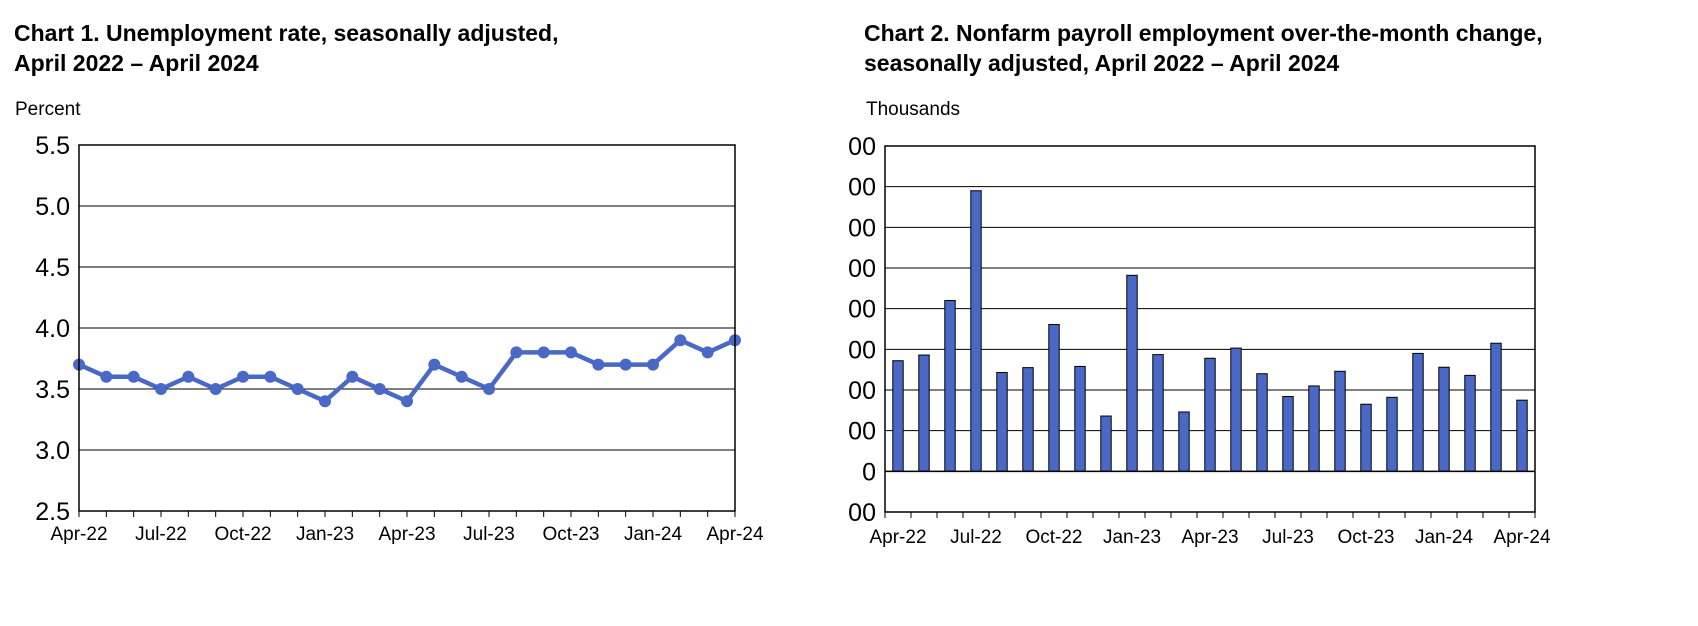  Describe the element at coordinates (913, 109) in the screenshot. I see `chart-2-y-axis-label: Thousands` at that location.